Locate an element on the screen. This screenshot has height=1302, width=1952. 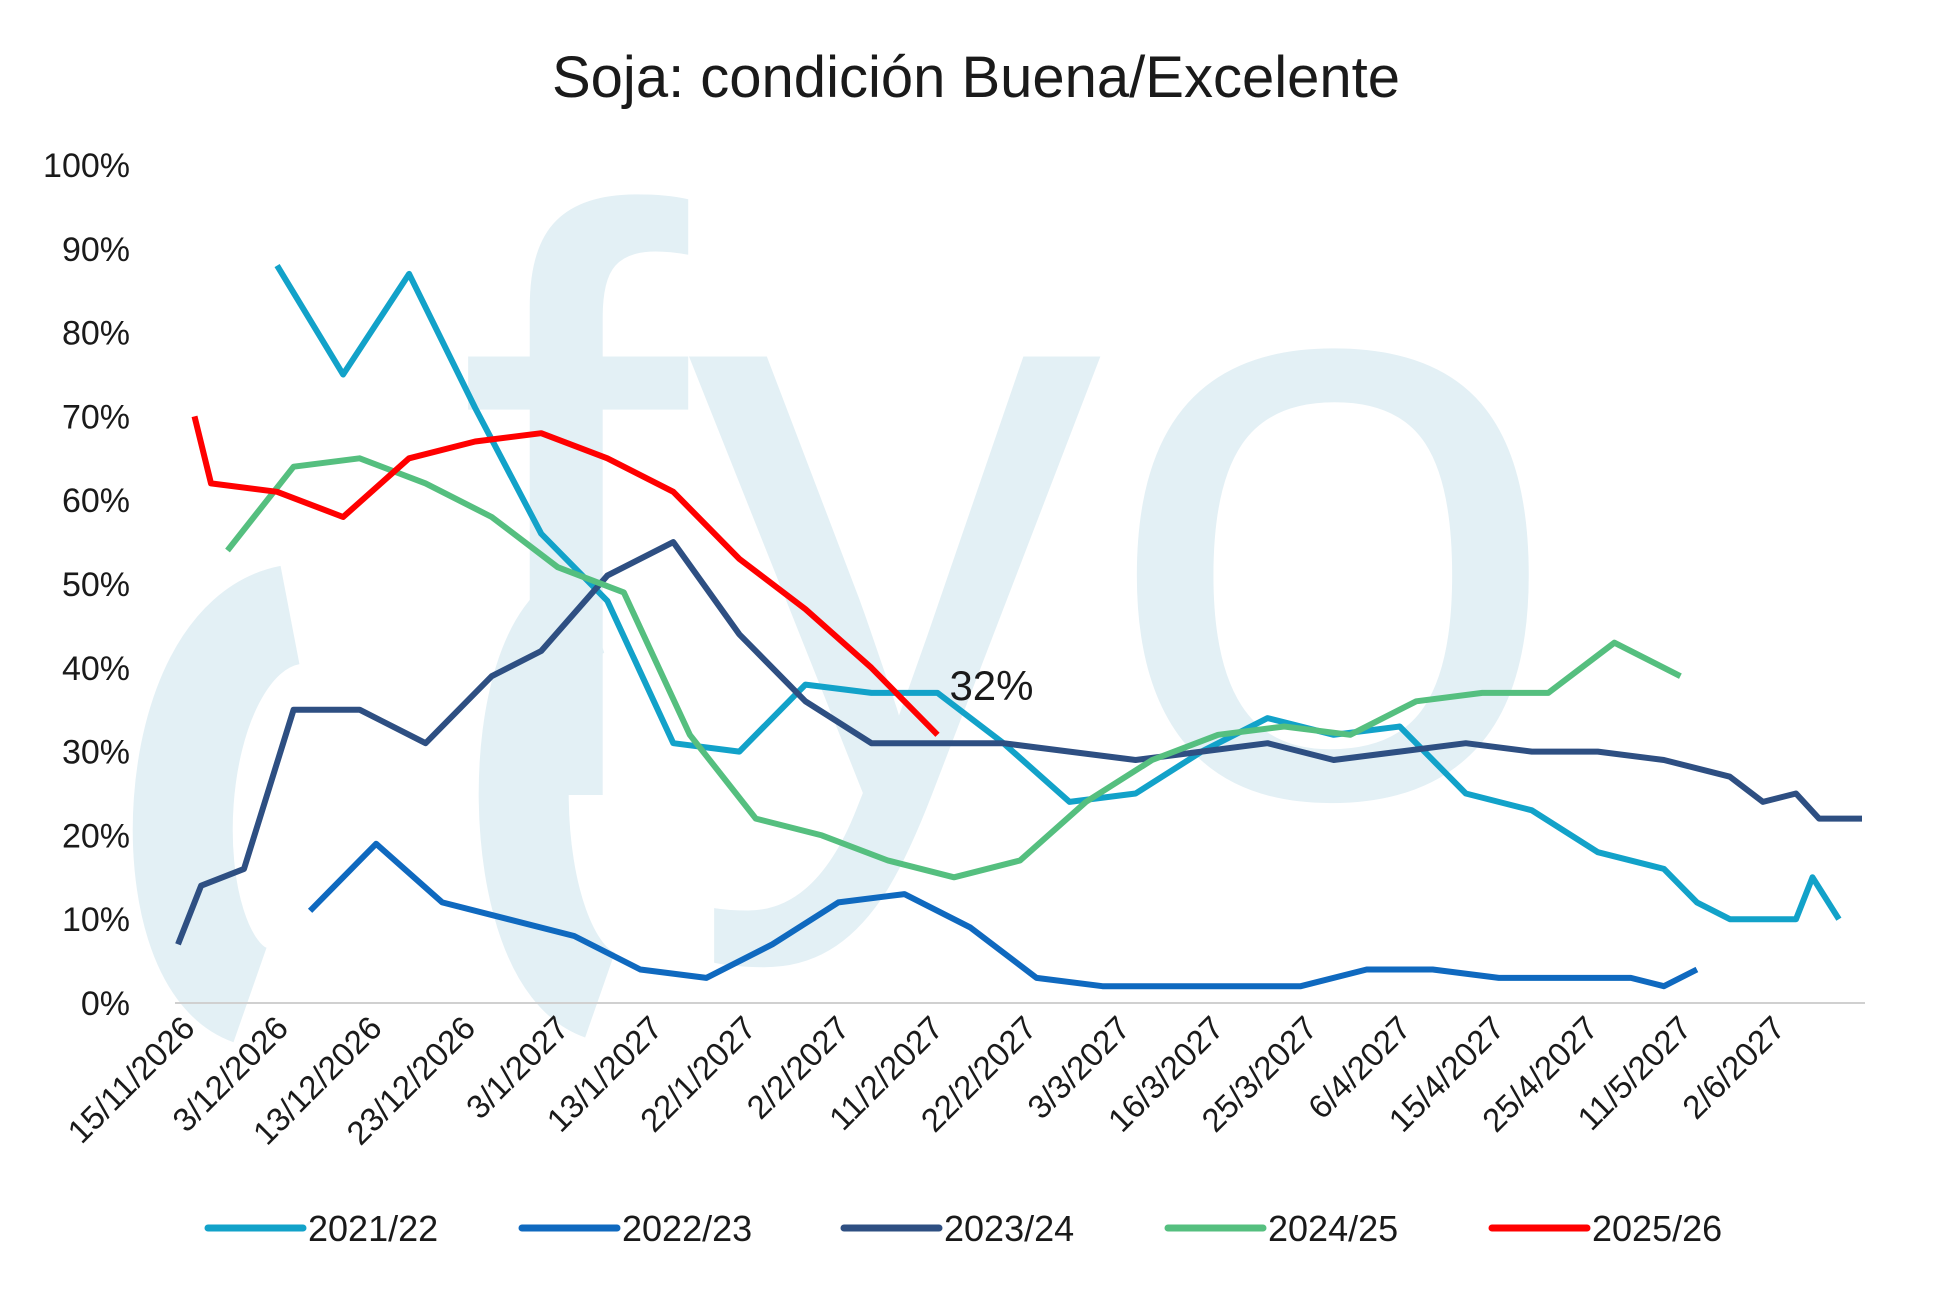
legend-label: 2025/26 is located at coordinates (1657, 1228).